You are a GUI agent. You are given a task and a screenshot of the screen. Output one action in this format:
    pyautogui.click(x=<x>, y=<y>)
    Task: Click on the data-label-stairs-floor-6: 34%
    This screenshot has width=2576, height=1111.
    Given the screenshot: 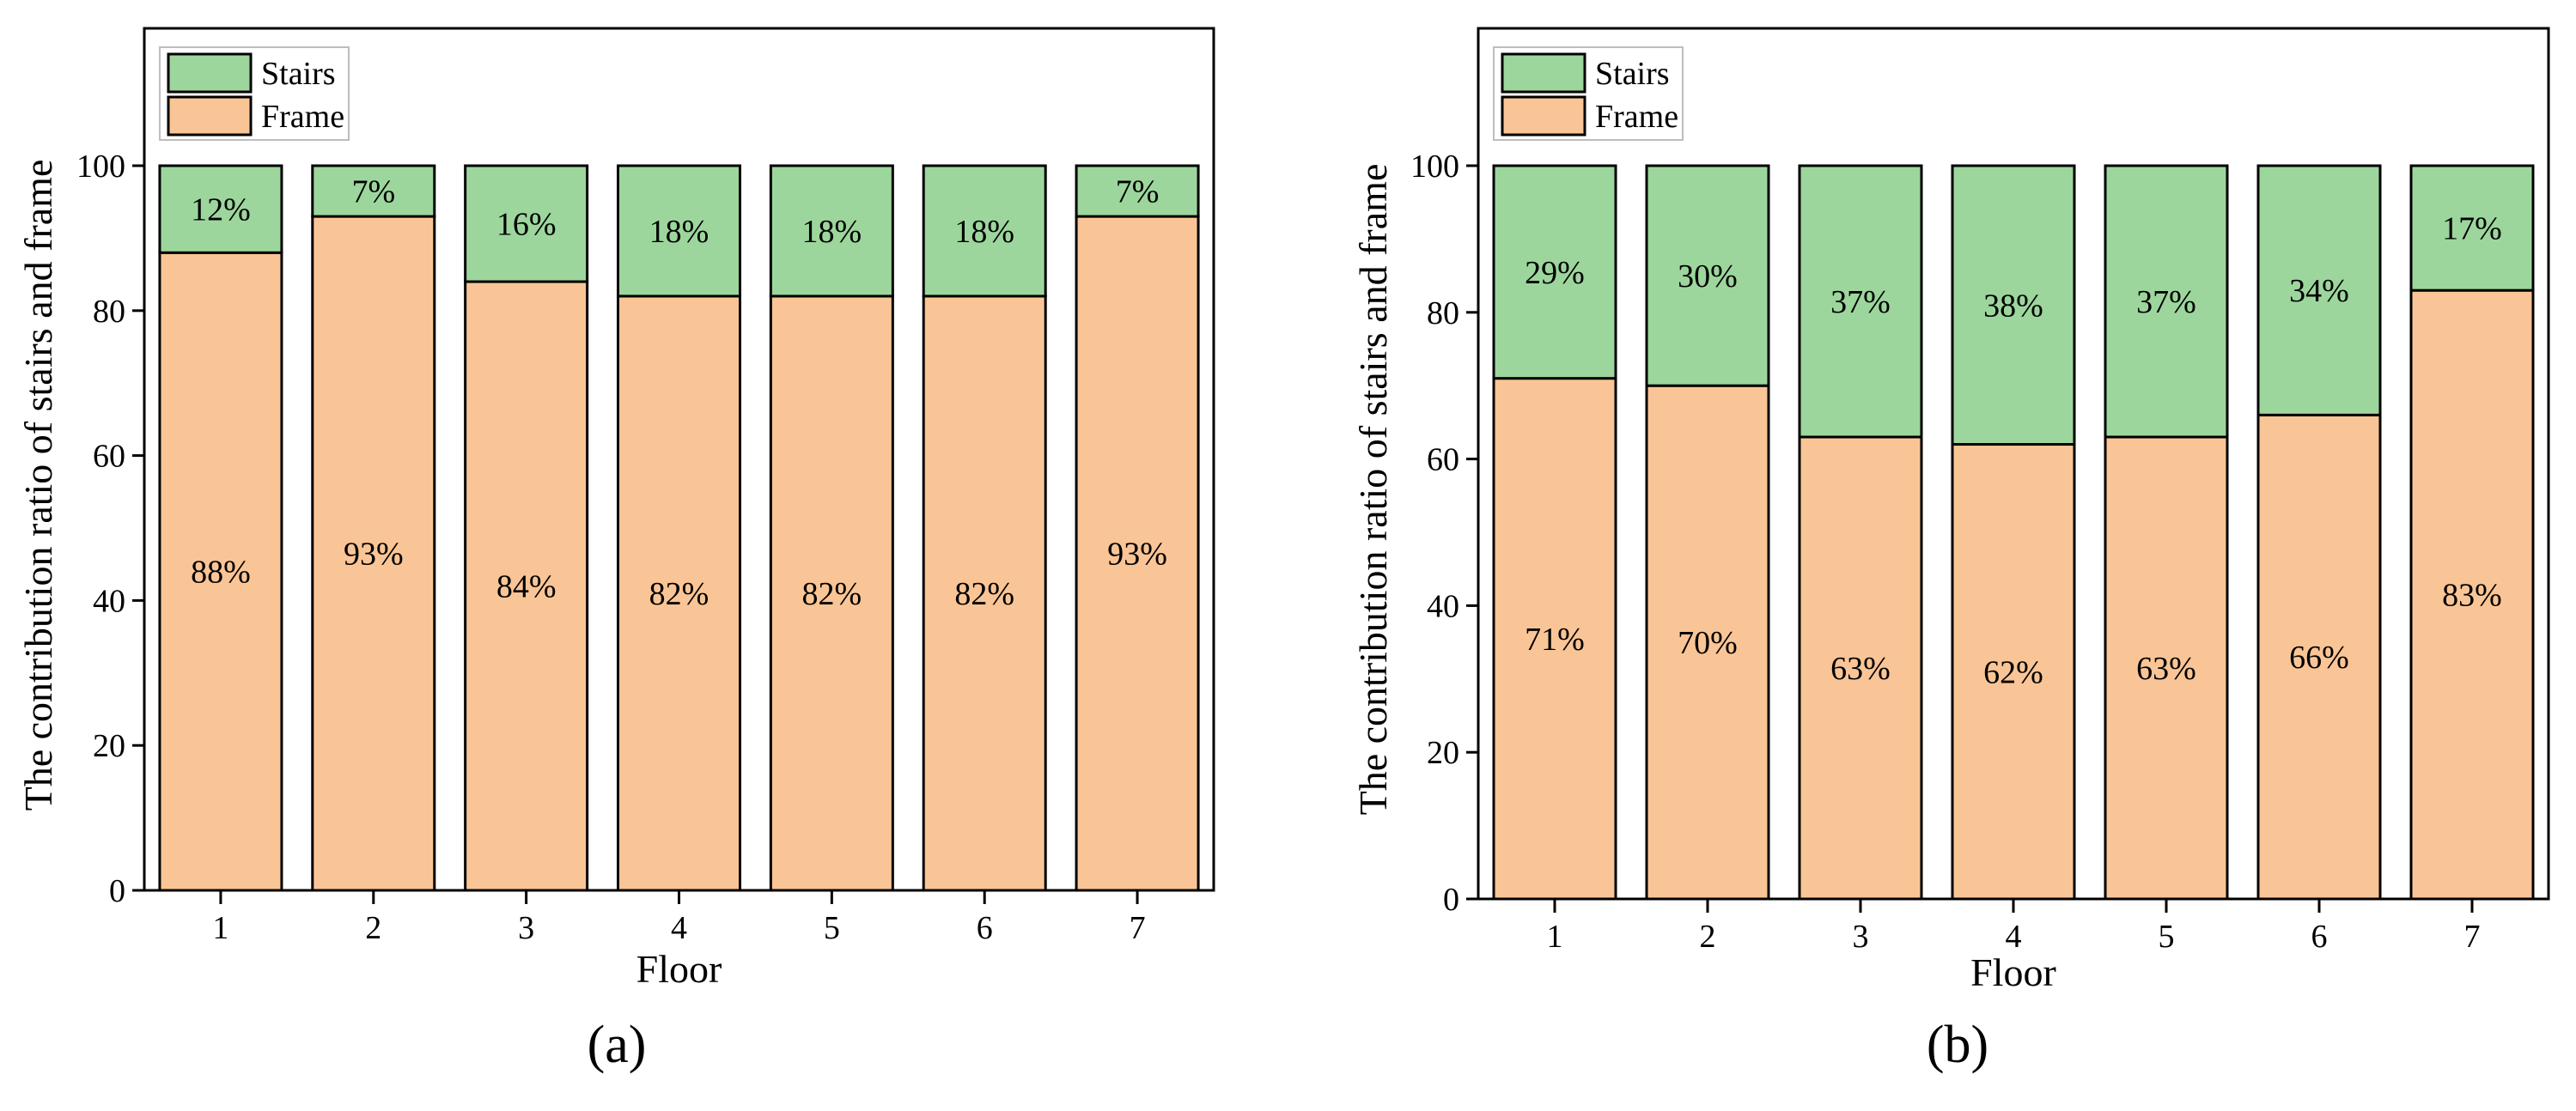 What is the action you would take?
    pyautogui.click(x=2319, y=291)
    